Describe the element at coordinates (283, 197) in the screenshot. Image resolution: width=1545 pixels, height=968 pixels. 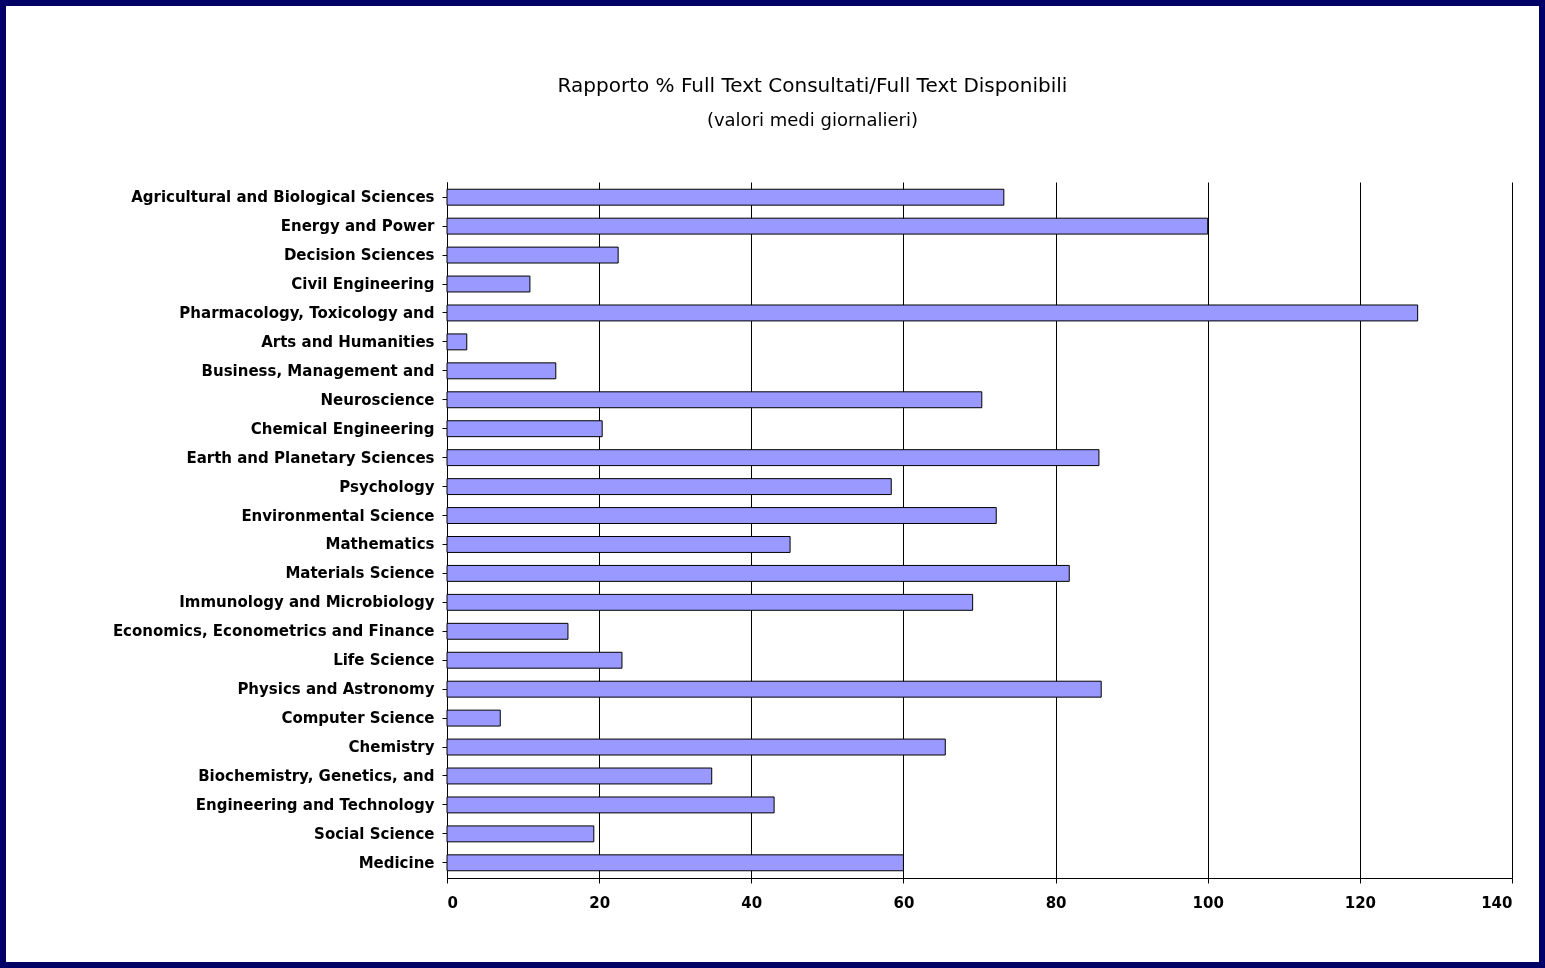
I see `y-tick-label: Agricultural and Biological Sciences` at that location.